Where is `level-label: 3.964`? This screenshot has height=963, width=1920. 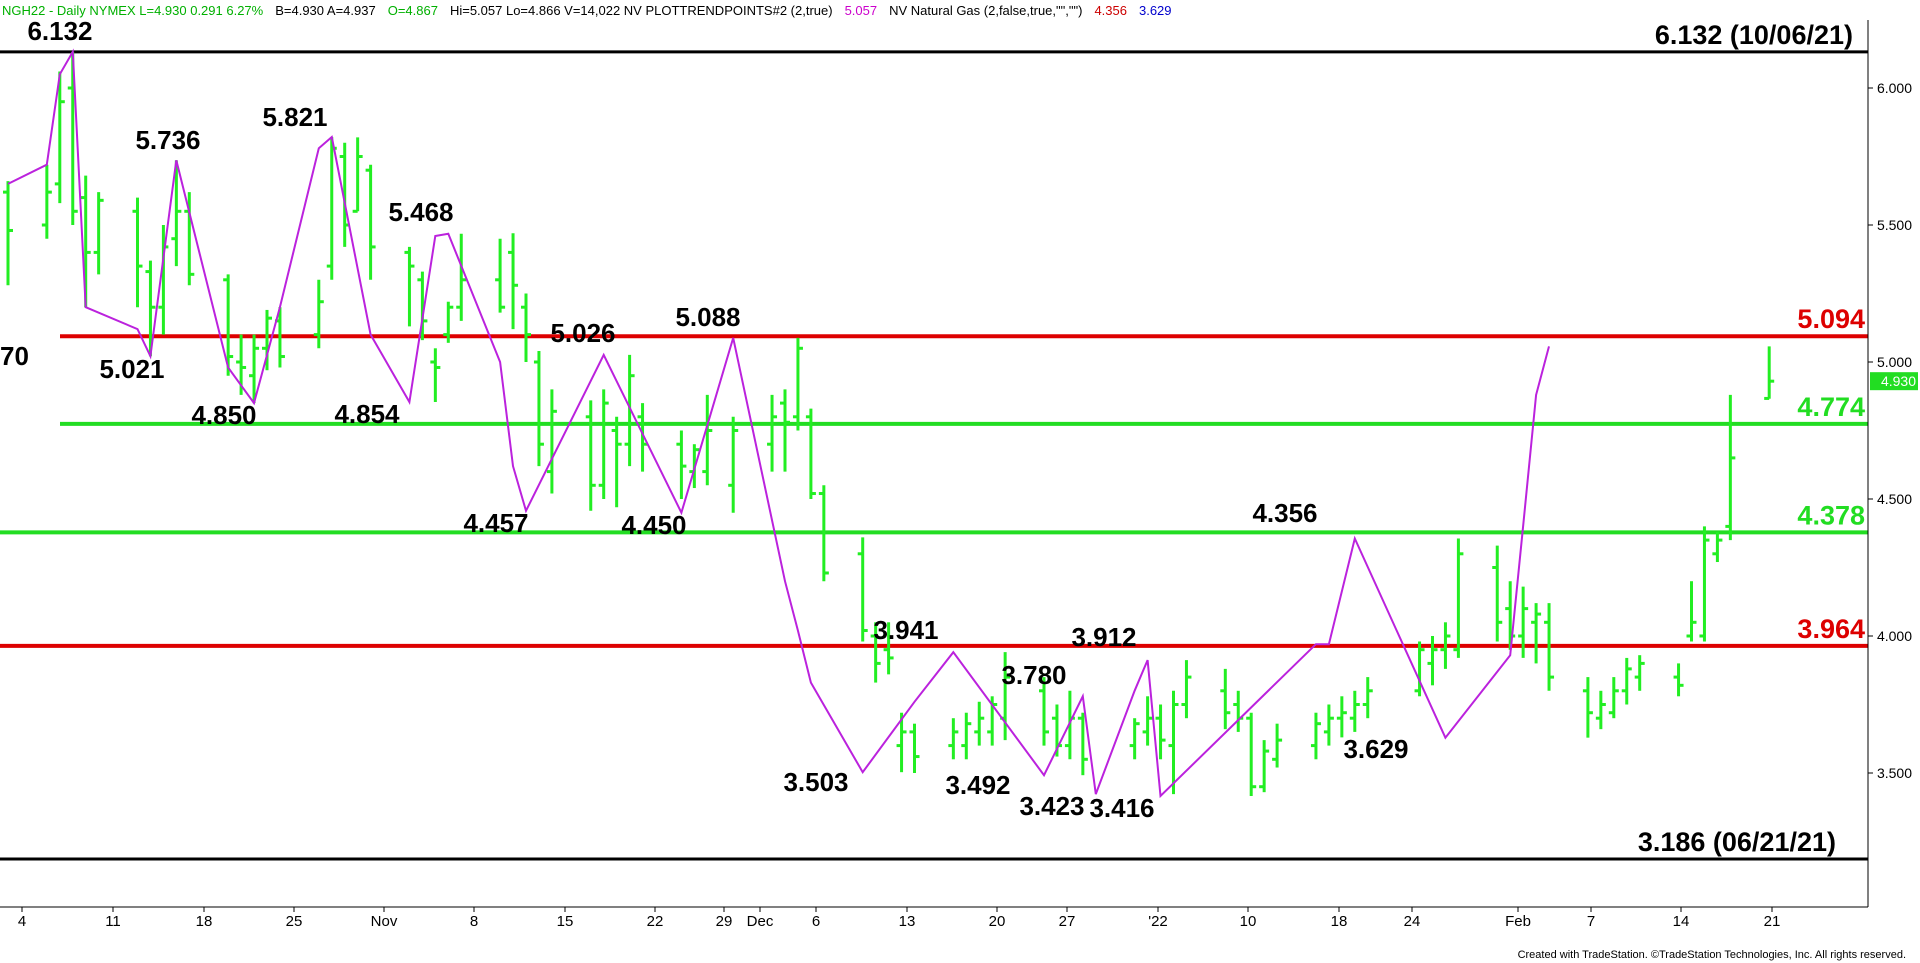
level-label: 3.964 is located at coordinates (1831, 629).